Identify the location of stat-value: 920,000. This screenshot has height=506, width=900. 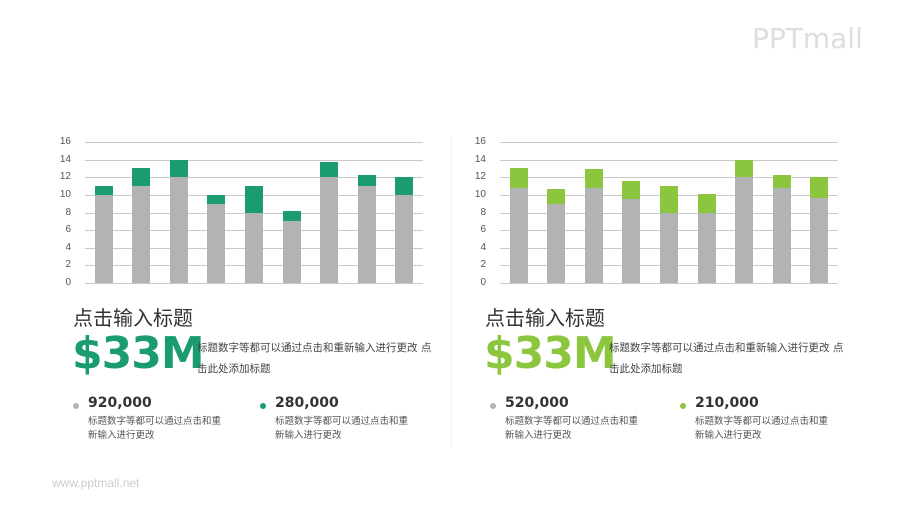
(120, 403).